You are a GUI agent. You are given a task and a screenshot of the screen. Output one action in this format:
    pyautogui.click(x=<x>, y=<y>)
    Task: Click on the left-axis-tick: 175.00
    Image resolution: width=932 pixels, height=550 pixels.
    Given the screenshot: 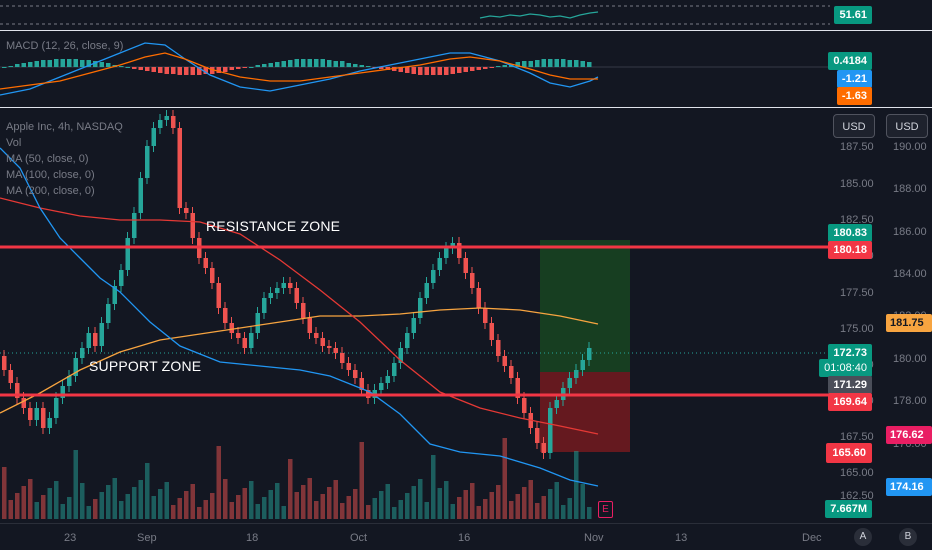 What is the action you would take?
    pyautogui.click(x=857, y=329)
    